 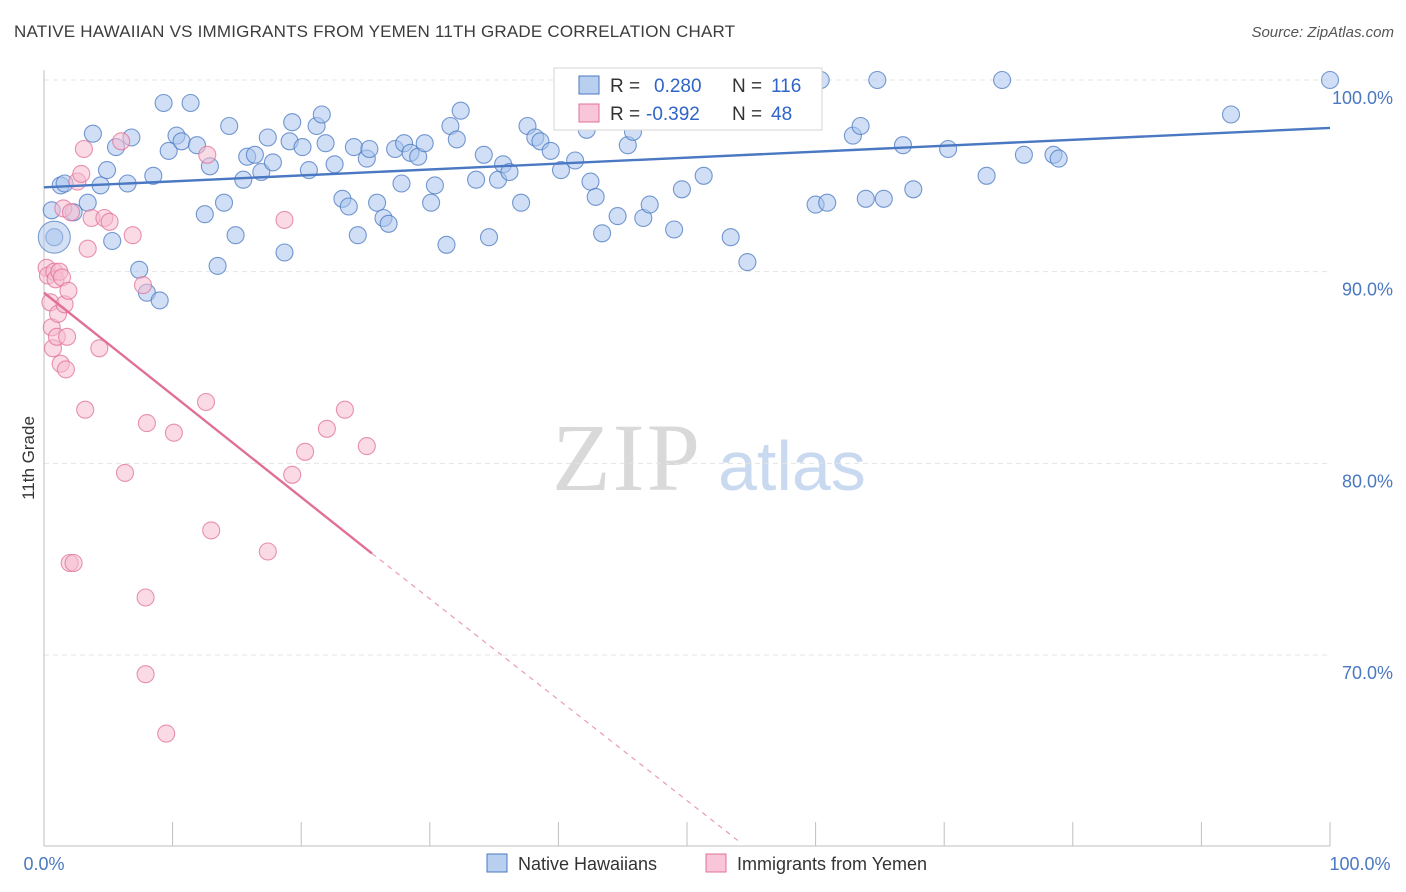 I want to click on immigrants-from-yemen-trend-extension, so click(x=555, y=697).